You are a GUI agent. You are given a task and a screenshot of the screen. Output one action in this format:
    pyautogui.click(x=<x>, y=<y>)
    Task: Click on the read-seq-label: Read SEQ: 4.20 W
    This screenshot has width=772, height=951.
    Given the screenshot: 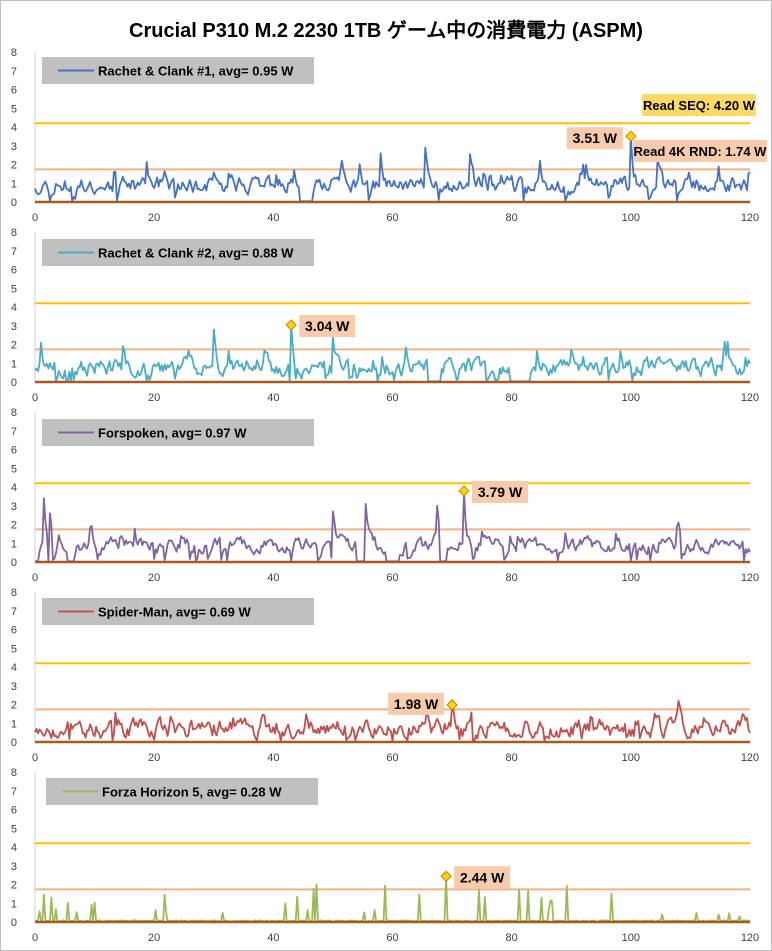 What is the action you would take?
    pyautogui.click(x=699, y=105)
    